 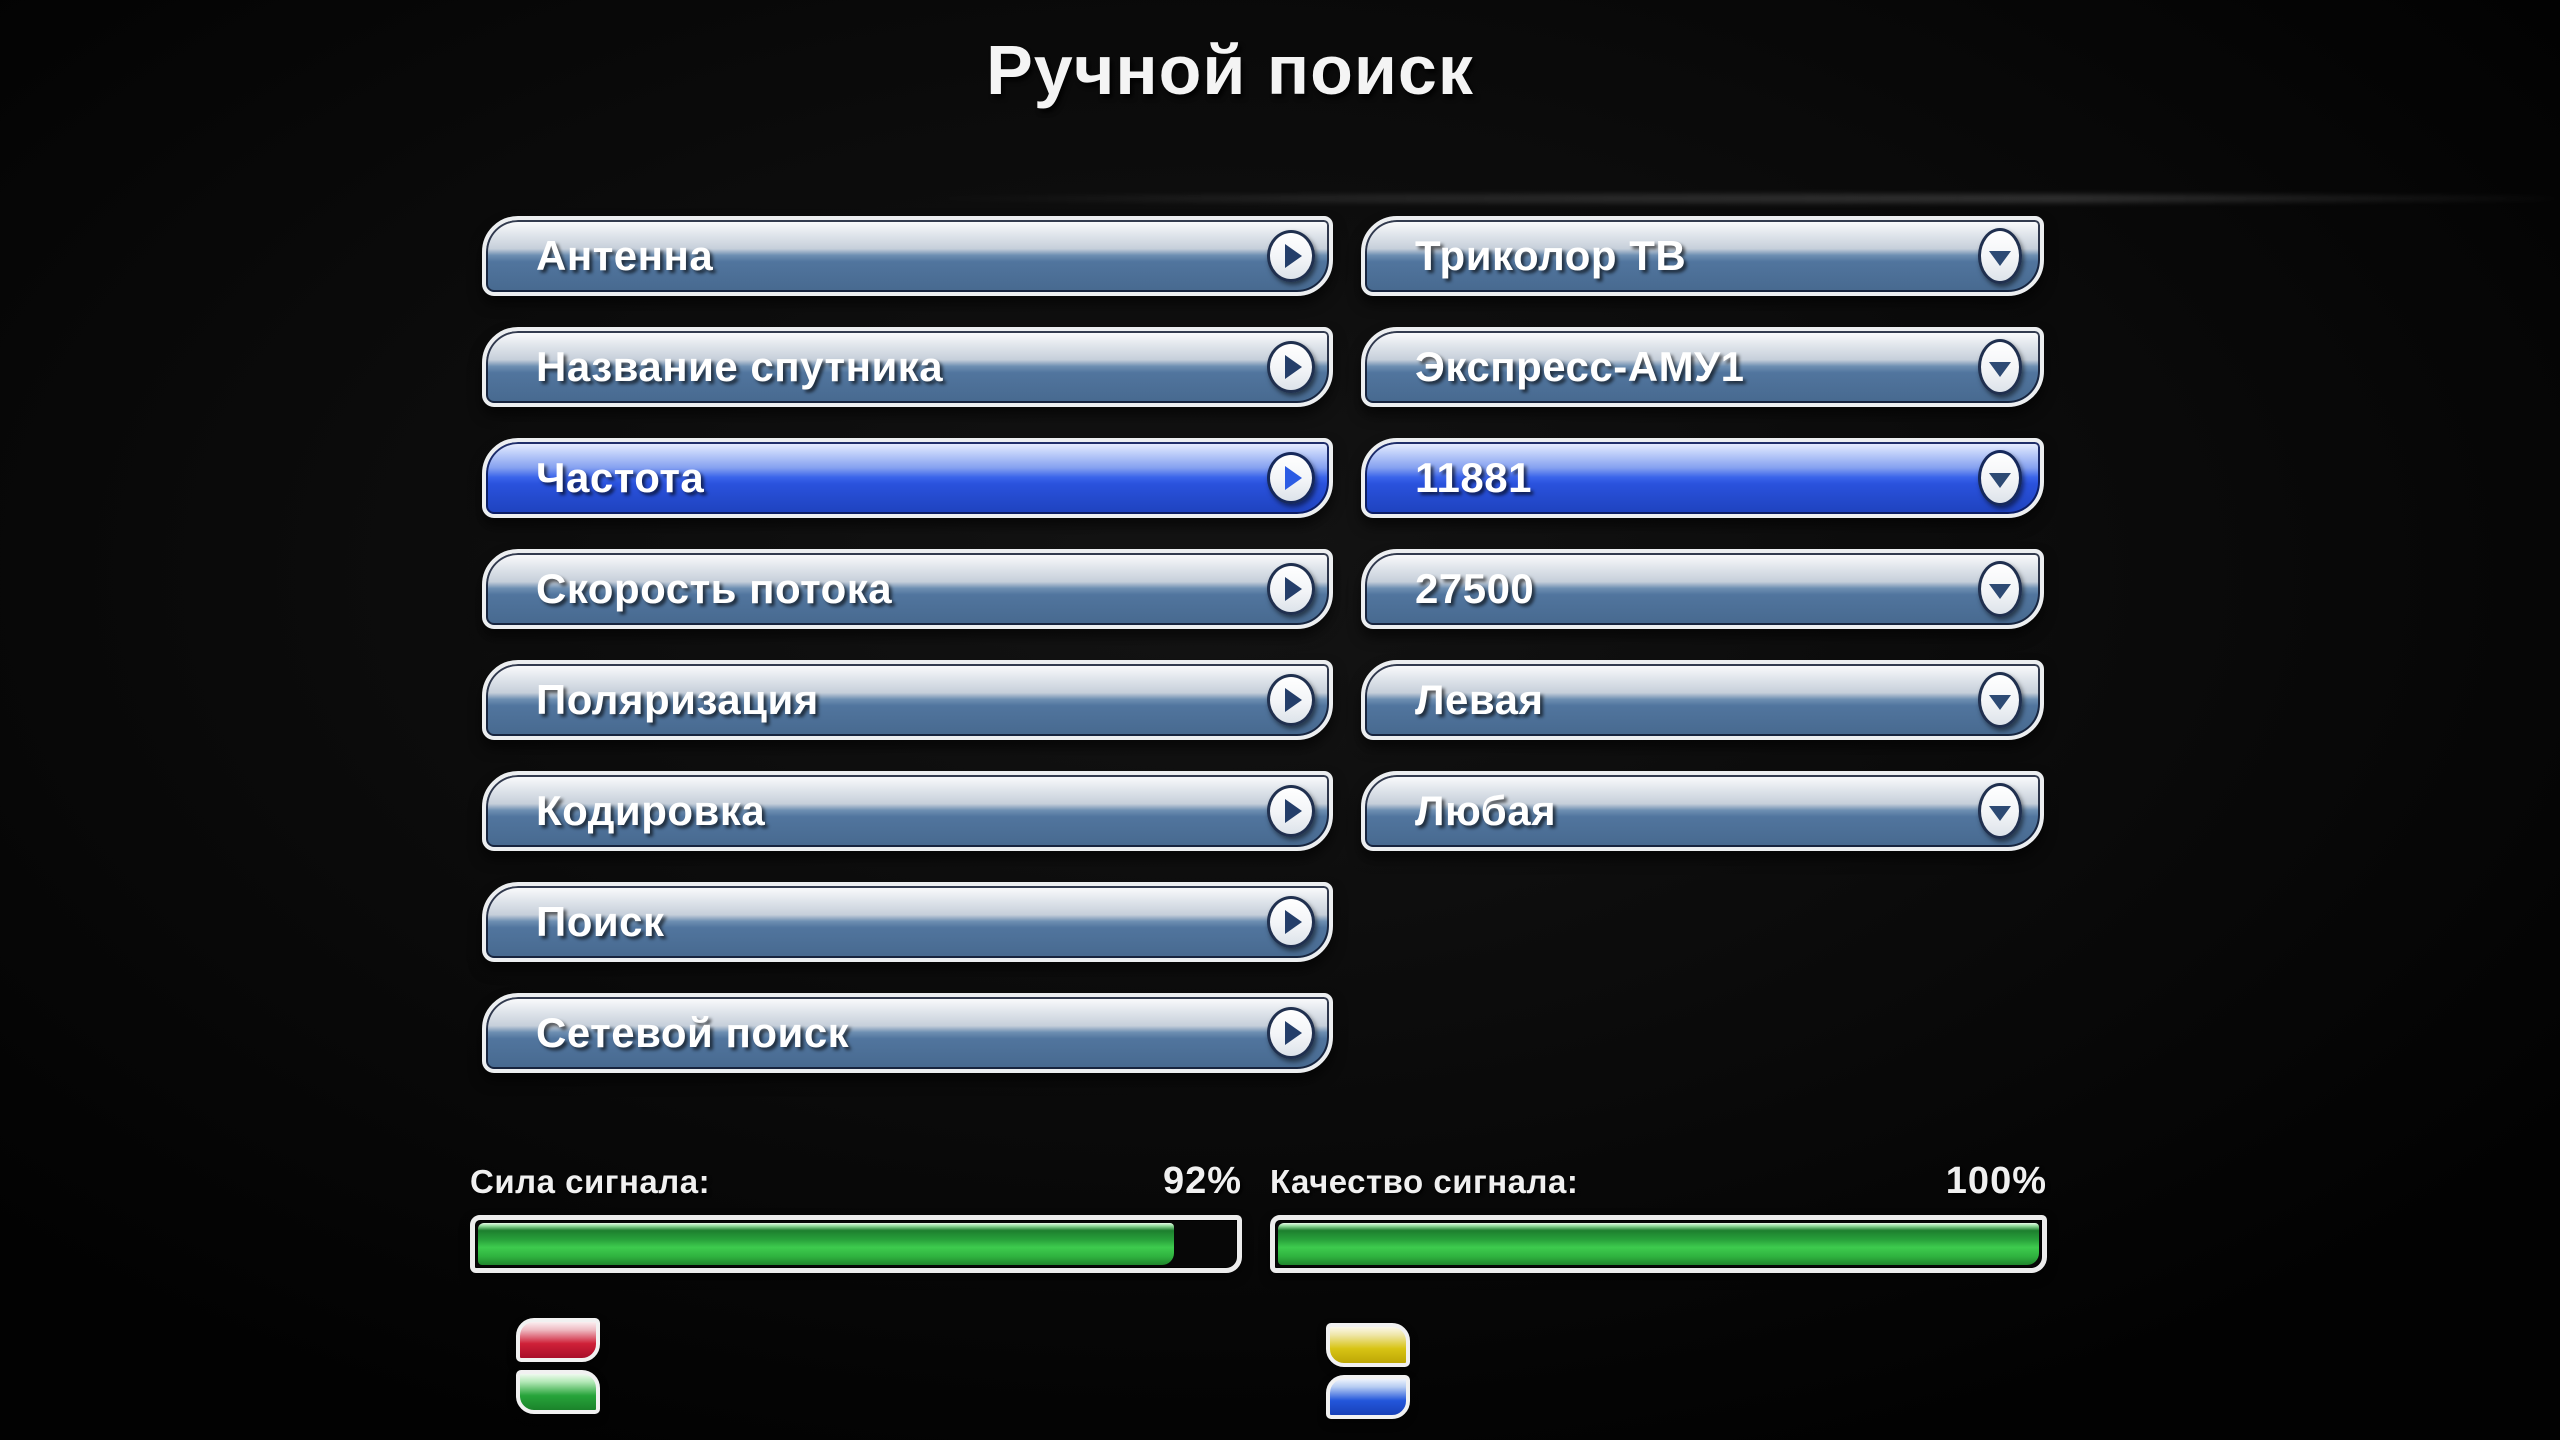 I want to click on form-row: Частота 11881, so click(x=1263, y=478).